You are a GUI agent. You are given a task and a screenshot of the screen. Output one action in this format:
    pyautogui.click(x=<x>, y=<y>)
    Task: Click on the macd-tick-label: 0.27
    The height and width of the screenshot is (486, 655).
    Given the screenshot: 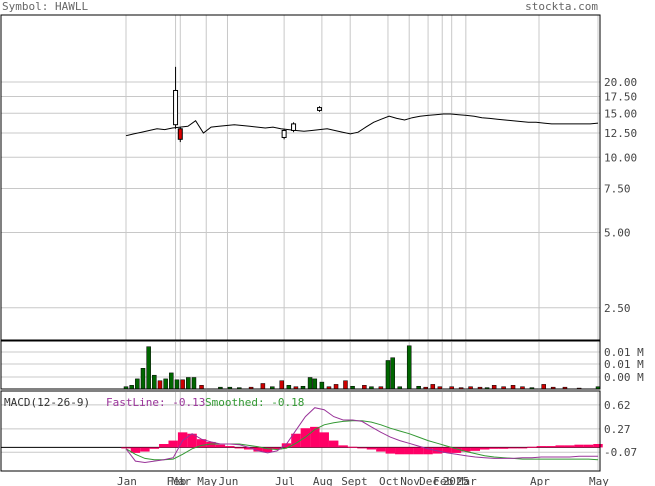 What is the action you would take?
    pyautogui.click(x=617, y=429)
    